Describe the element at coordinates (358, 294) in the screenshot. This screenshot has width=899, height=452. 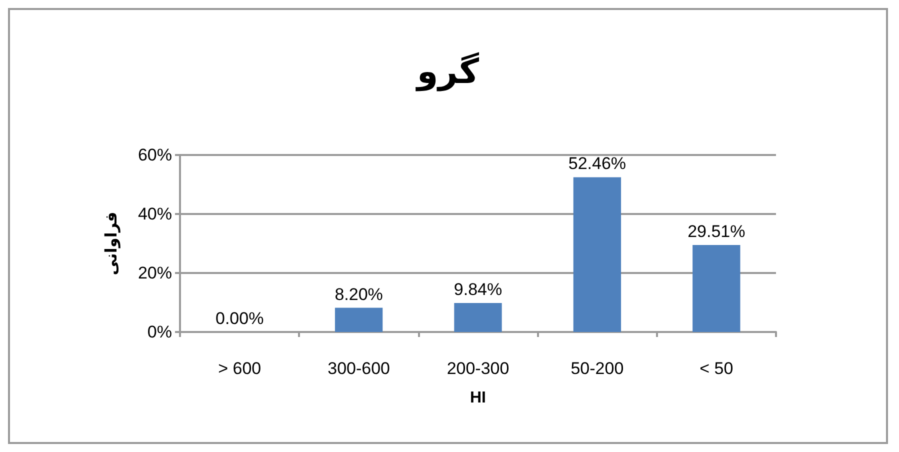
I see `data-label: 8.20%` at that location.